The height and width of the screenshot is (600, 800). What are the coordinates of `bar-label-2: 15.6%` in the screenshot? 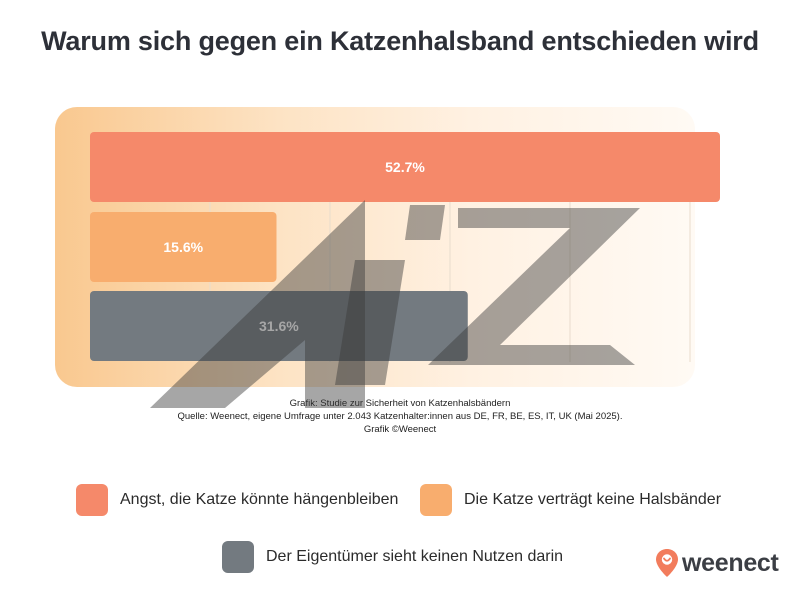 It's located at (183, 247).